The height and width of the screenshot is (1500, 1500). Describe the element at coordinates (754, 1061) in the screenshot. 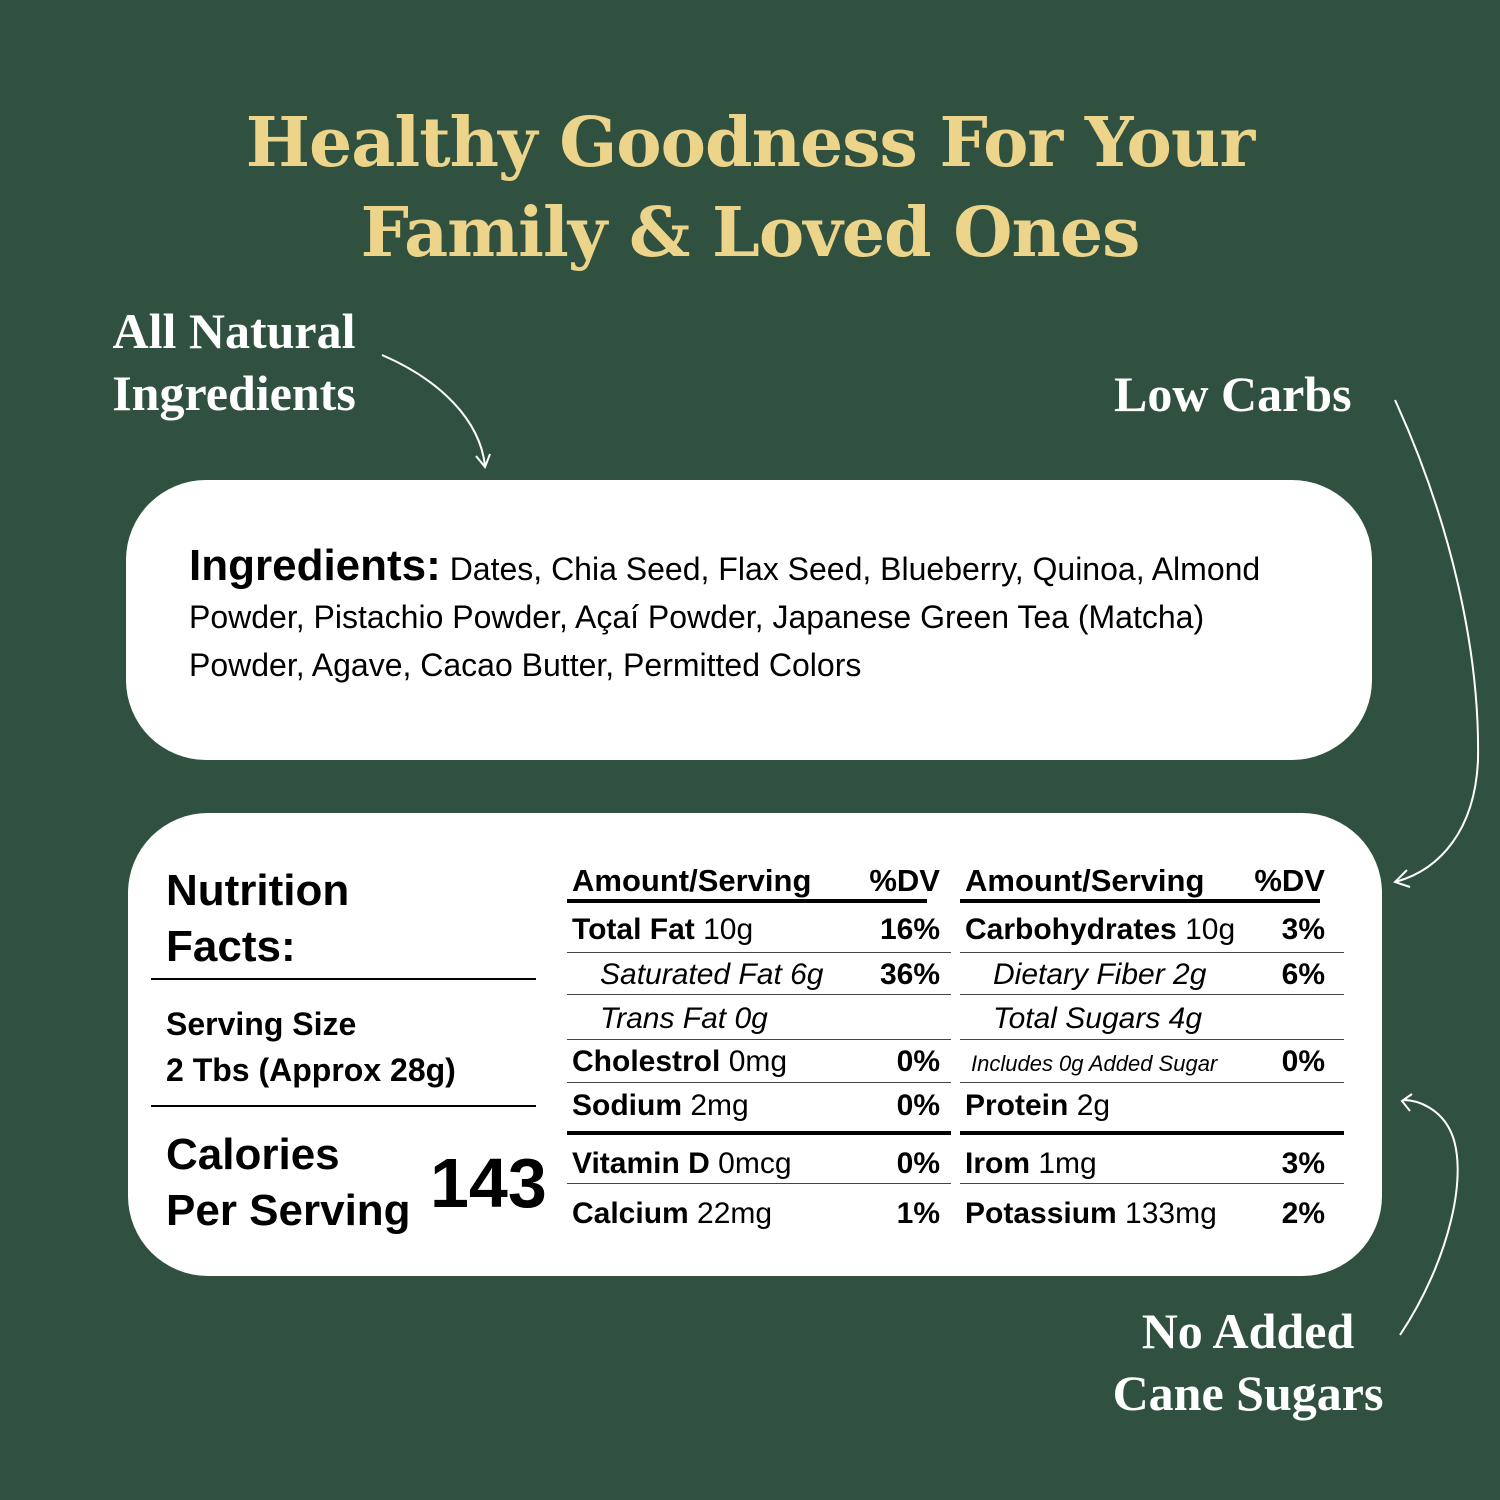

I see `nutrient-amount: 0mg` at that location.